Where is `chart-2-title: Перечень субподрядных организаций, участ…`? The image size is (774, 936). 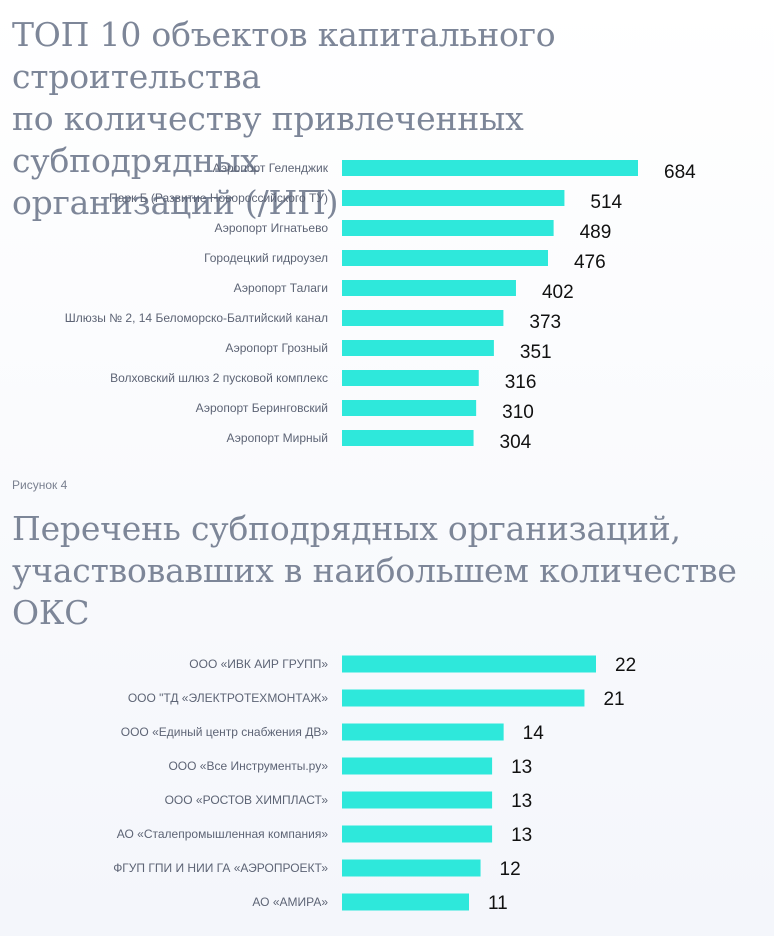
chart-2-title: Перечень субподрядных организаций, участ… is located at coordinates (374, 570).